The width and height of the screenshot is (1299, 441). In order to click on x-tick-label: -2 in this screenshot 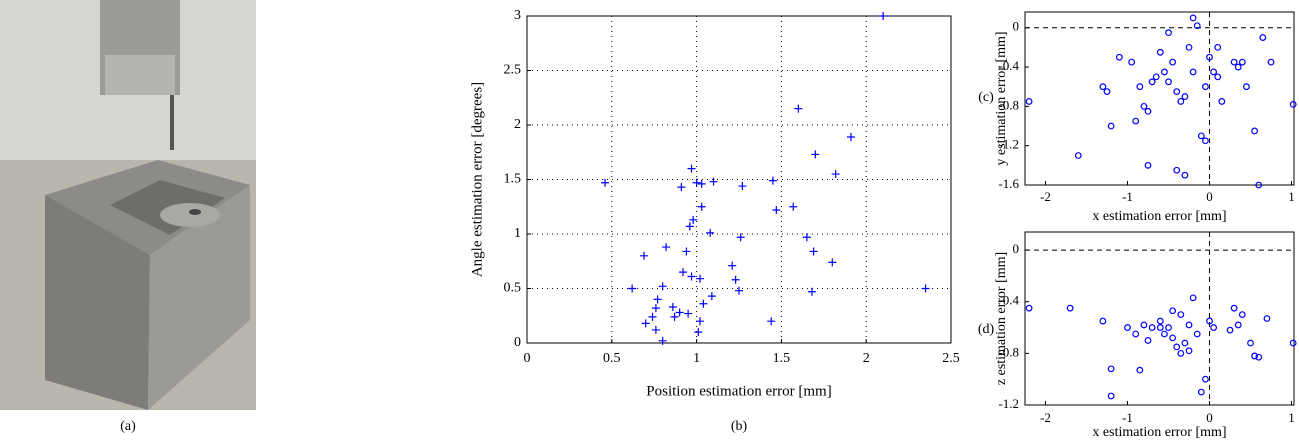, I will do `click(1045, 417)`.